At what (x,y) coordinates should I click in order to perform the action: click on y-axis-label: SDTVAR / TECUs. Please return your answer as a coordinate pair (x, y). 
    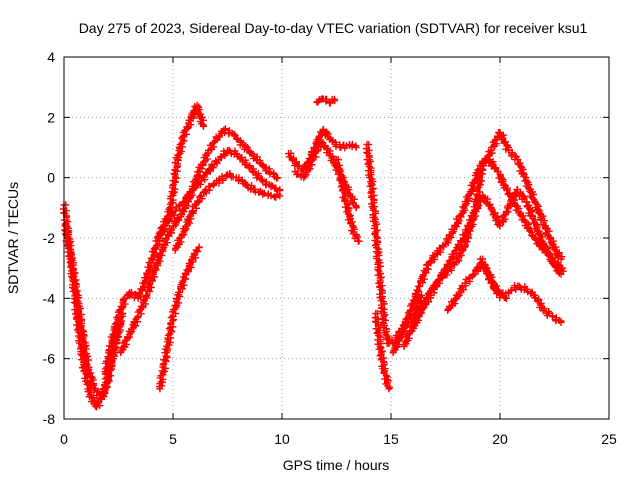
    Looking at the image, I should click on (13, 238).